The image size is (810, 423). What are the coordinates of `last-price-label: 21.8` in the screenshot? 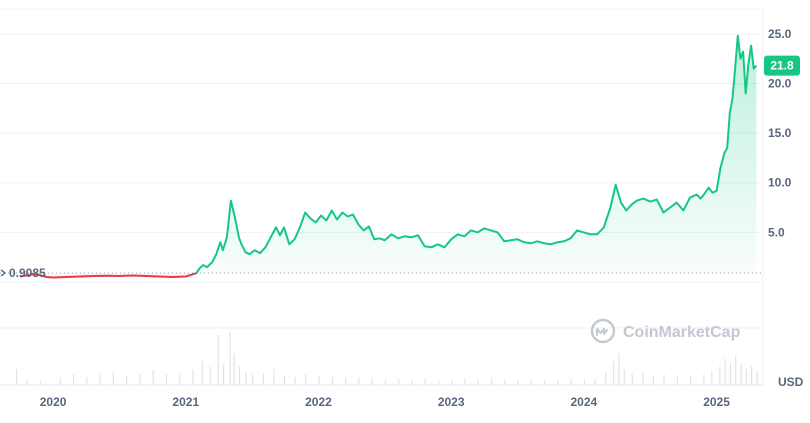 It's located at (782, 66).